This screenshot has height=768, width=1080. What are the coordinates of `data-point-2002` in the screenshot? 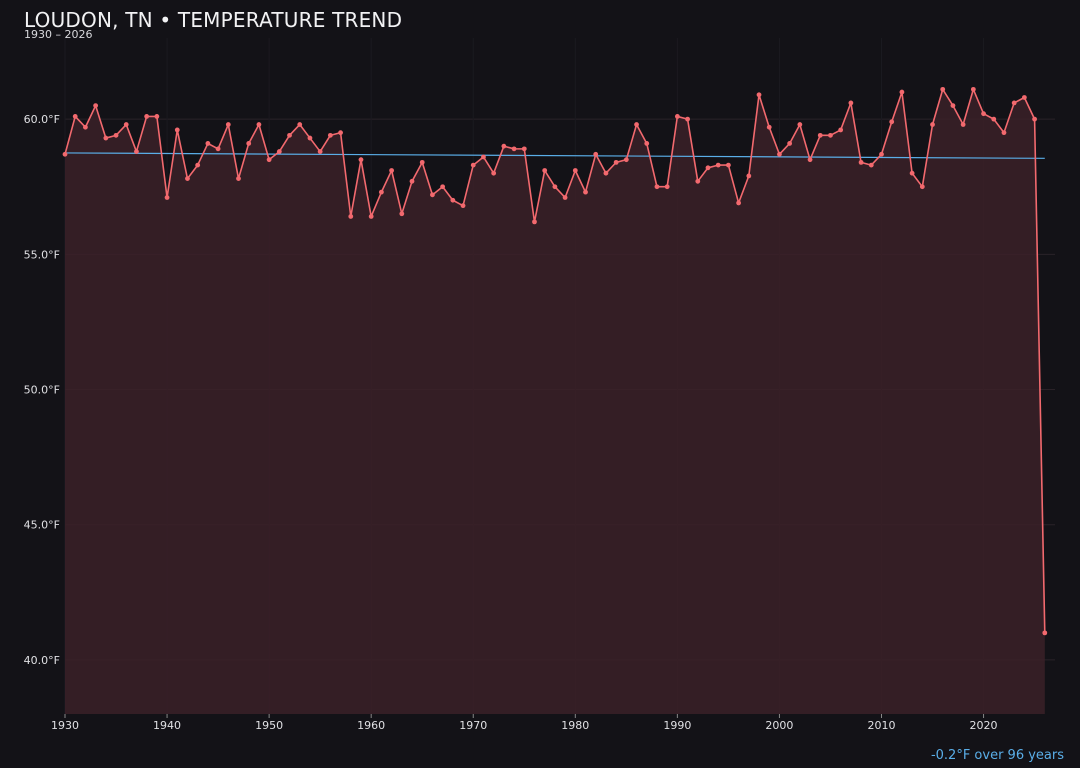 It's located at (800, 124).